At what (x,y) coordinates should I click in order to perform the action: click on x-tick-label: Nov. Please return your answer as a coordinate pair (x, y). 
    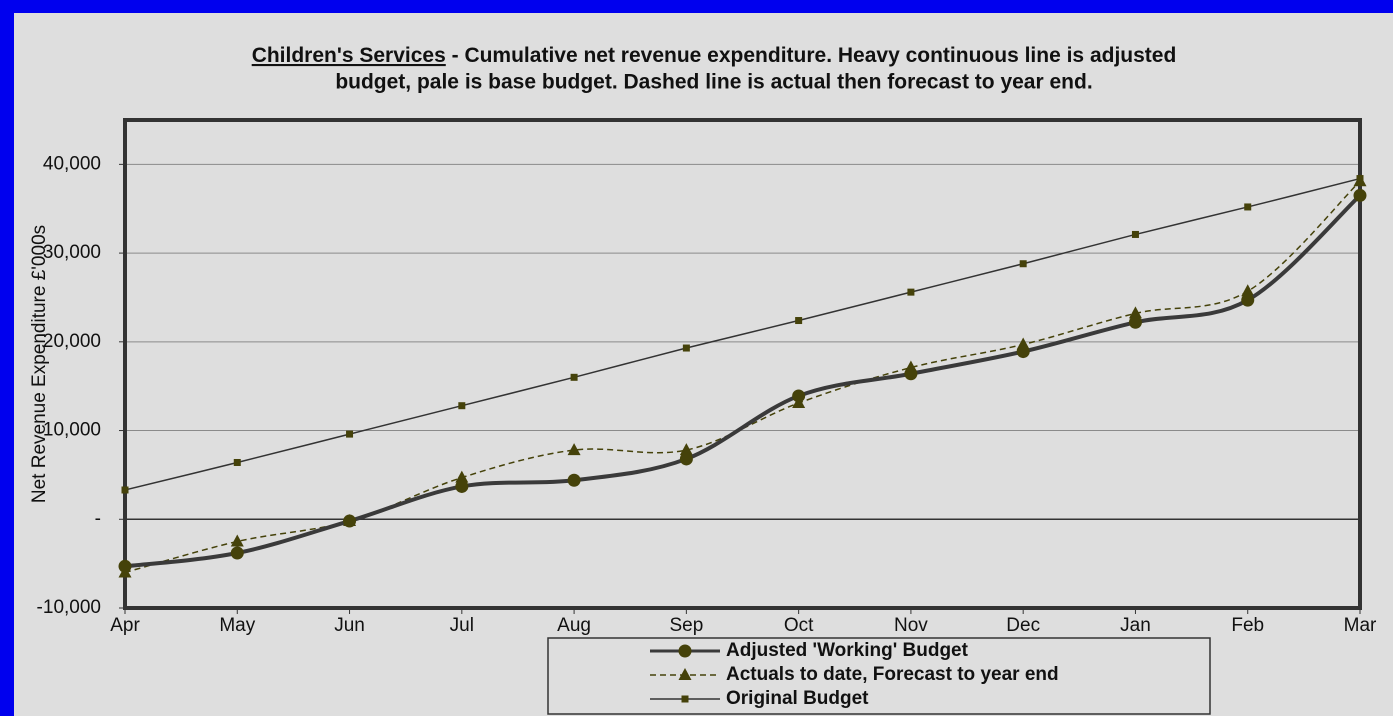
    Looking at the image, I should click on (911, 625).